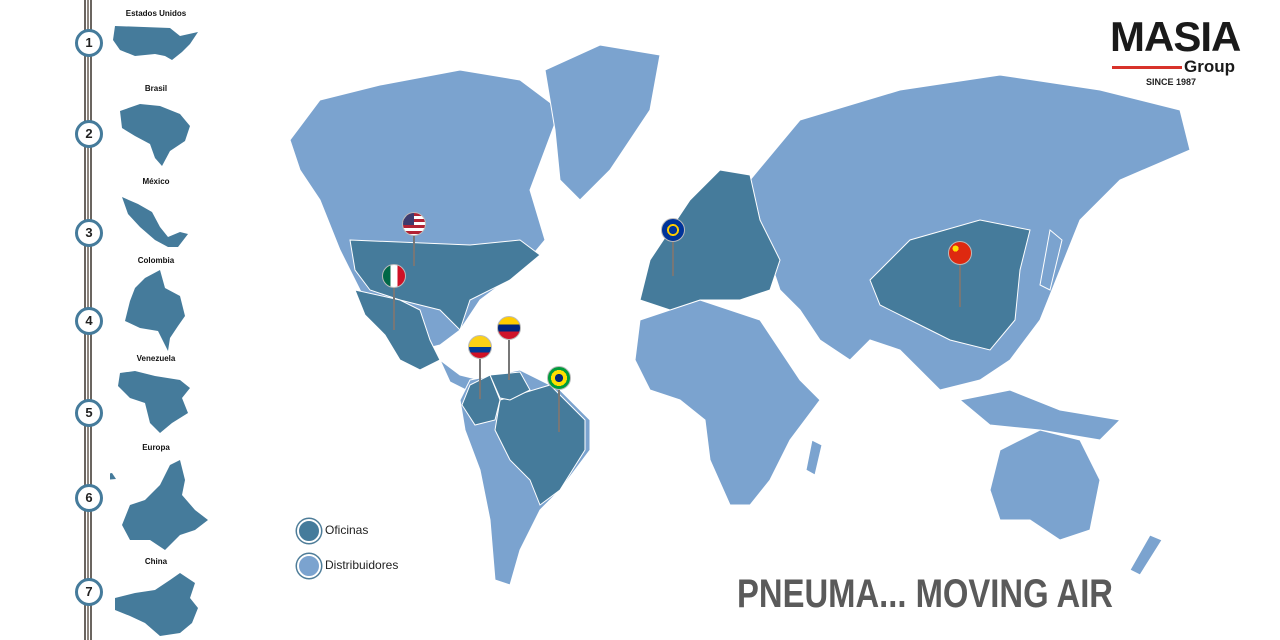  I want to click on legend-offices-label: Oficinas, so click(347, 530).